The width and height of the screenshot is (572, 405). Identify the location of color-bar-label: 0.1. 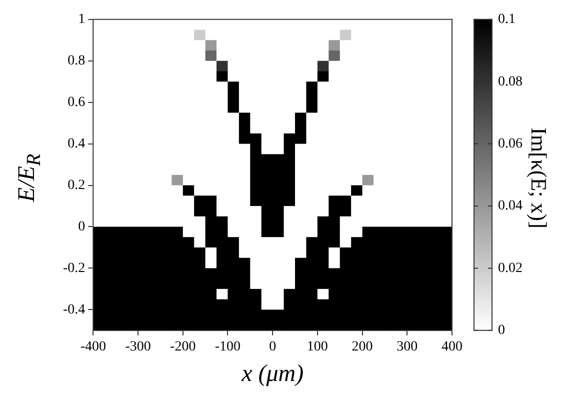
(507, 20).